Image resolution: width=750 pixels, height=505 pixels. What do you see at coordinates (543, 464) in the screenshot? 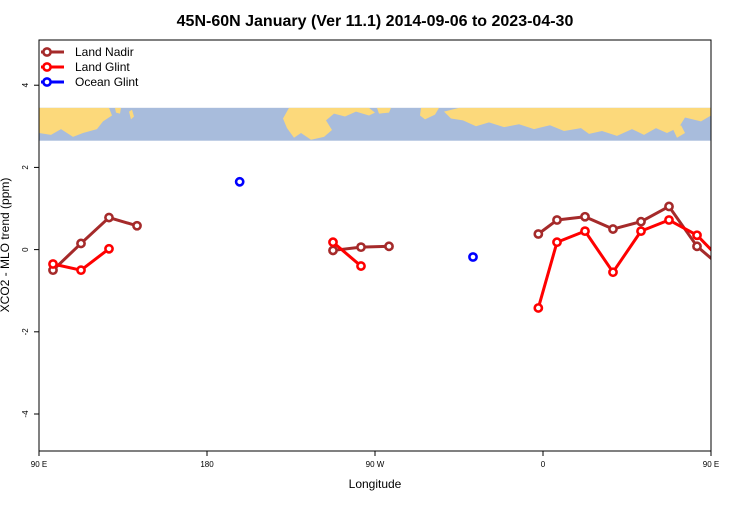
I see `x-tick-label: 0` at bounding box center [543, 464].